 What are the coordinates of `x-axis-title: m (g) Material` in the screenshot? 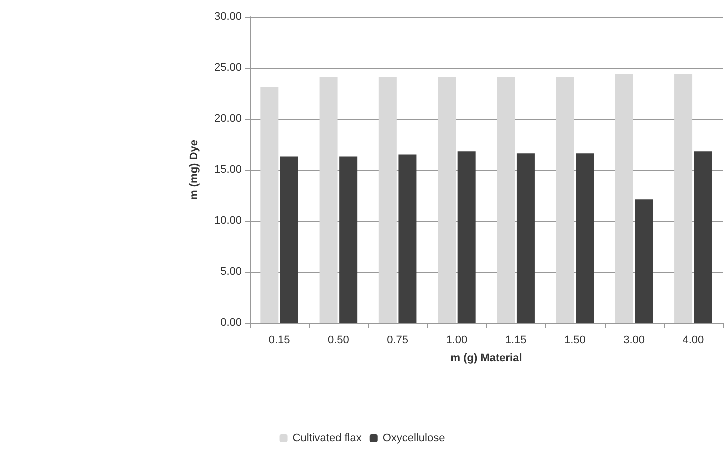 It's located at (486, 358).